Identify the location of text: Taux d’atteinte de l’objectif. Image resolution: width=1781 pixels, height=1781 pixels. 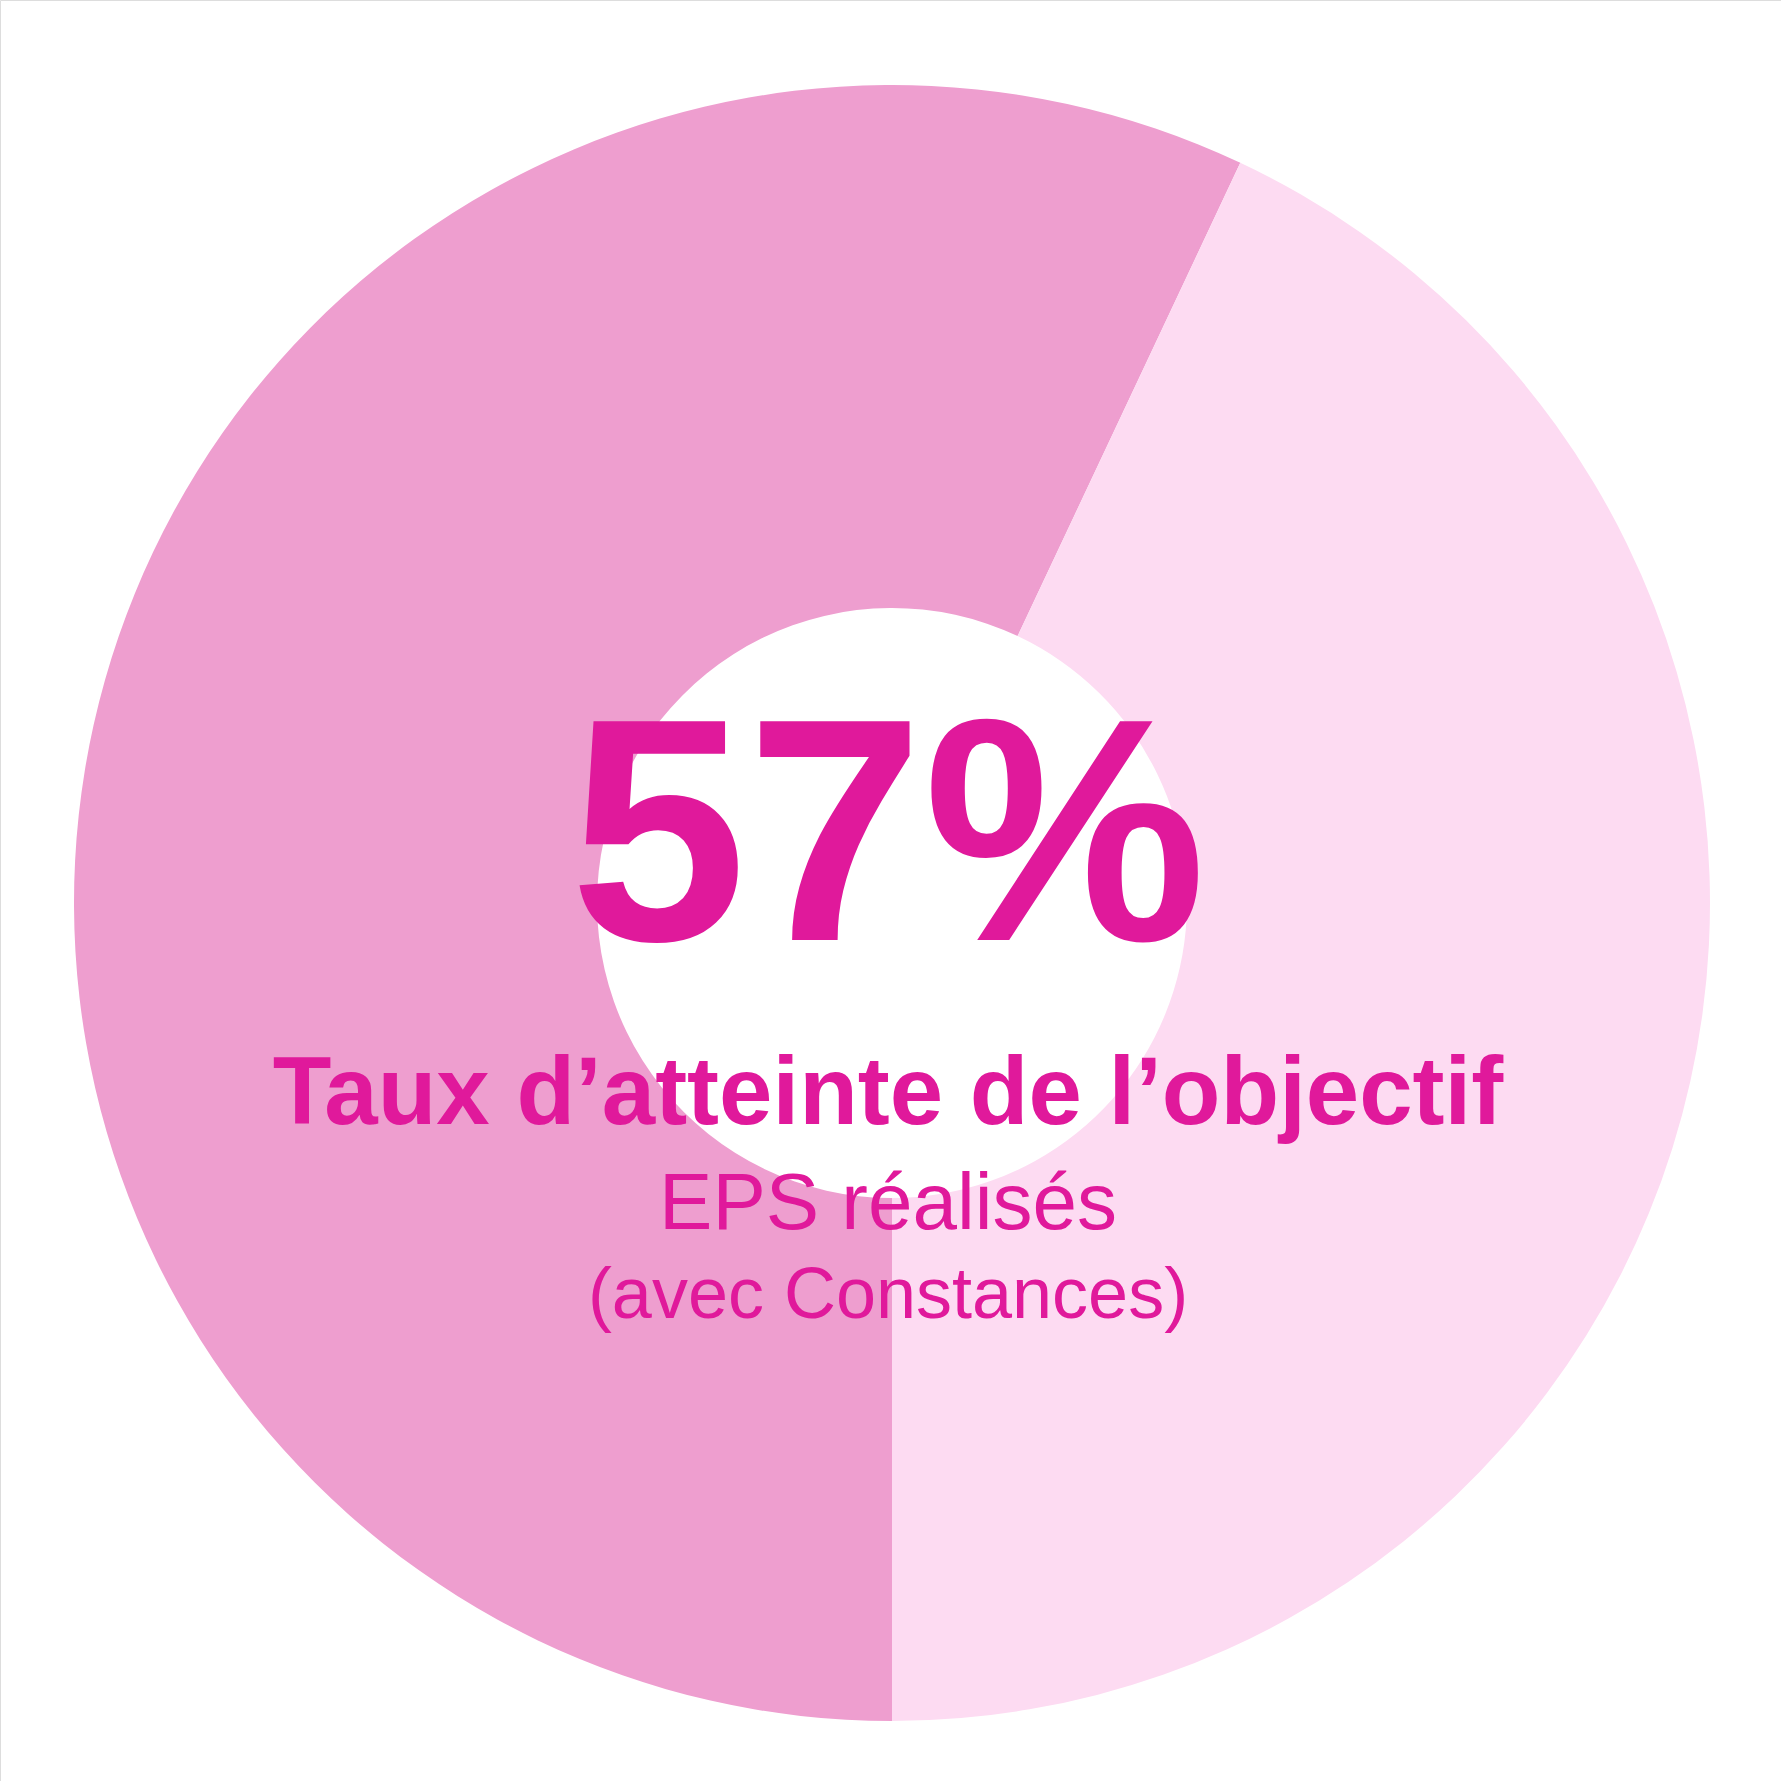
(888, 1090).